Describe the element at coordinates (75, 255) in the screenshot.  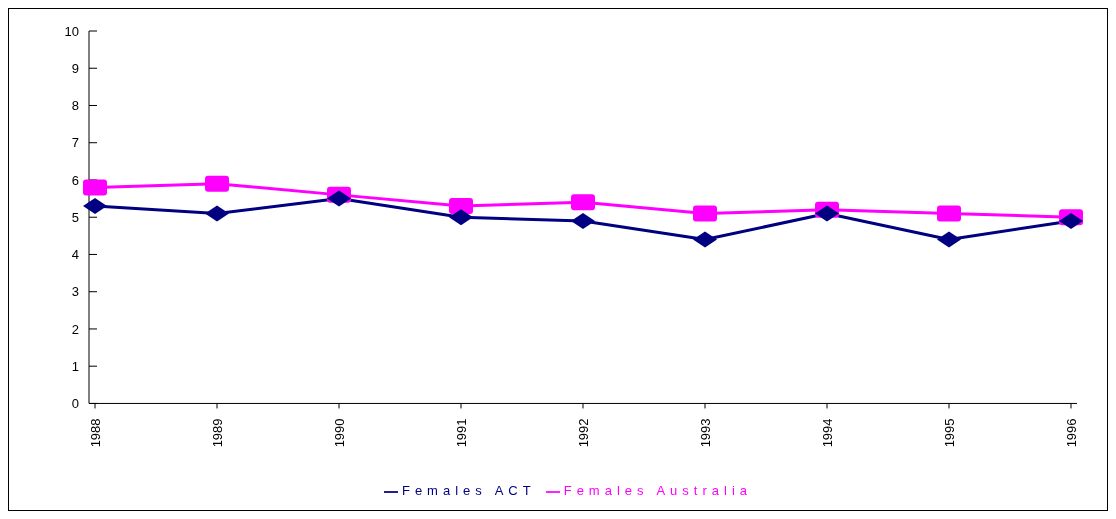
I see `y-tick-label: 4` at that location.